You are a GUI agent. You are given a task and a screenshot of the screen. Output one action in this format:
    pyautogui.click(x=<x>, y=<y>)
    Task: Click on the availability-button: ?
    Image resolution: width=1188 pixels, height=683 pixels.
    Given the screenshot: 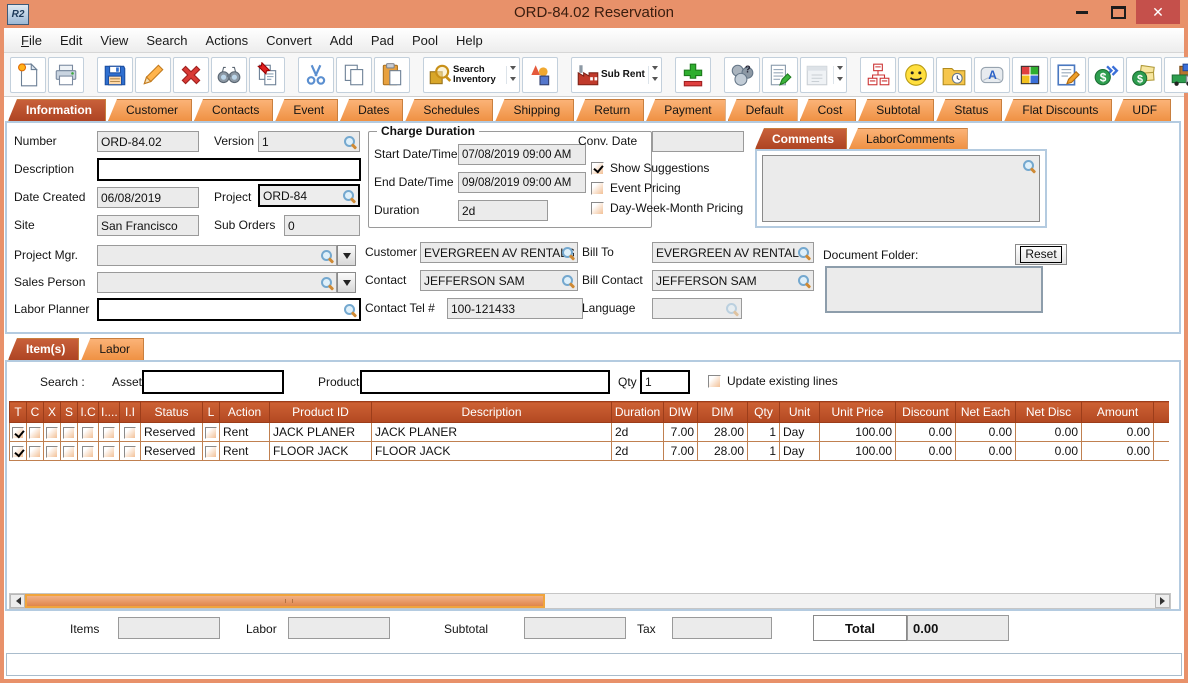 What is the action you would take?
    pyautogui.click(x=741, y=74)
    